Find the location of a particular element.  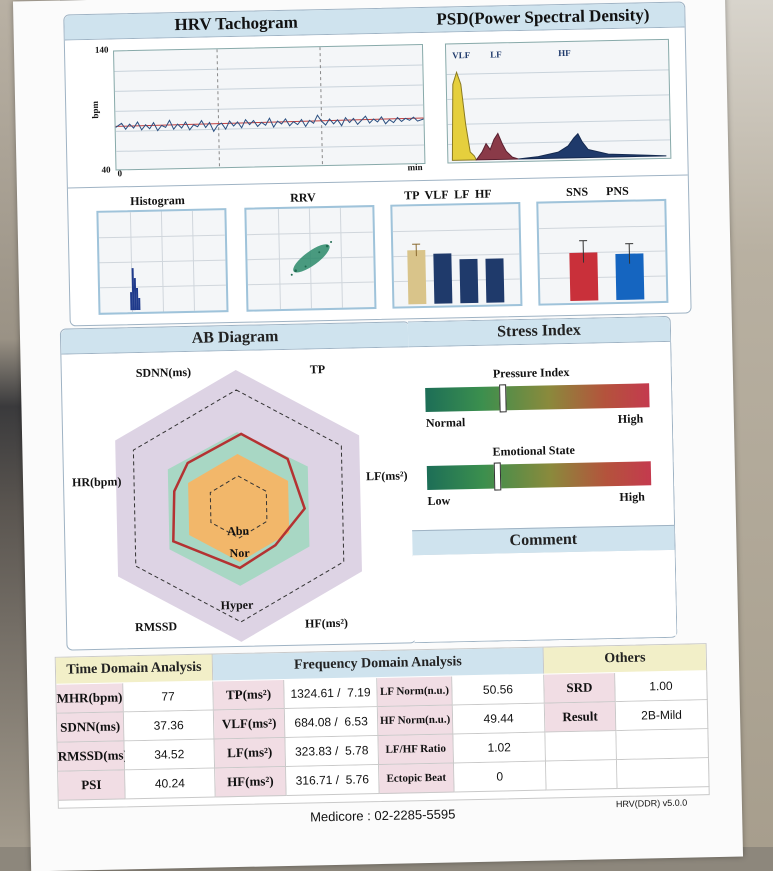

pressure-marker is located at coordinates (503, 398).